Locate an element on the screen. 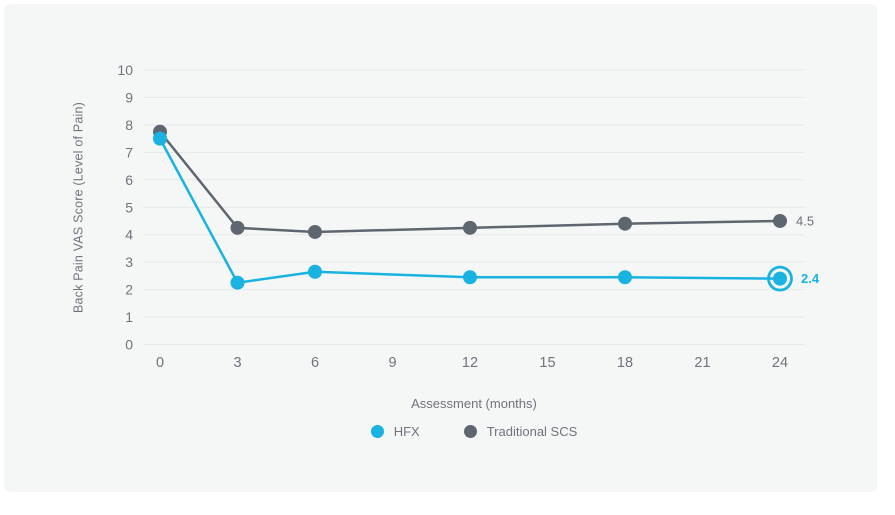 The image size is (895, 515). y-tick-label-7: 7 is located at coordinates (129, 152).